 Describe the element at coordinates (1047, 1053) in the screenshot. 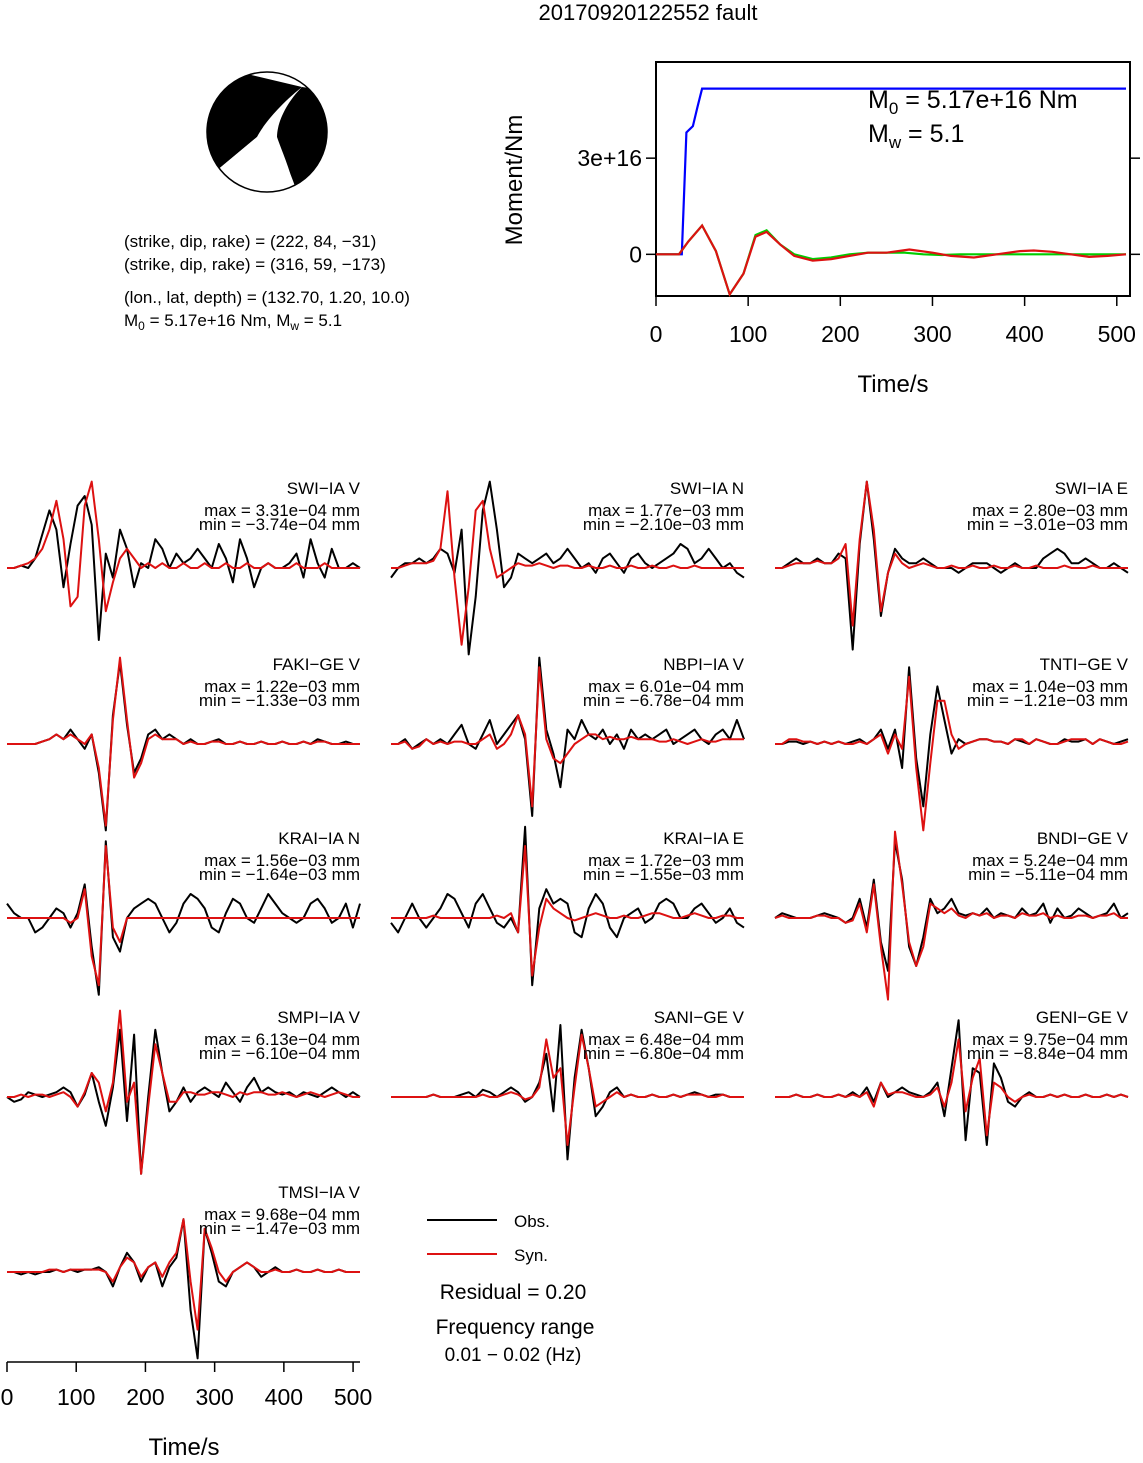

I see `station-min: min = −8.84e−04 mm` at that location.